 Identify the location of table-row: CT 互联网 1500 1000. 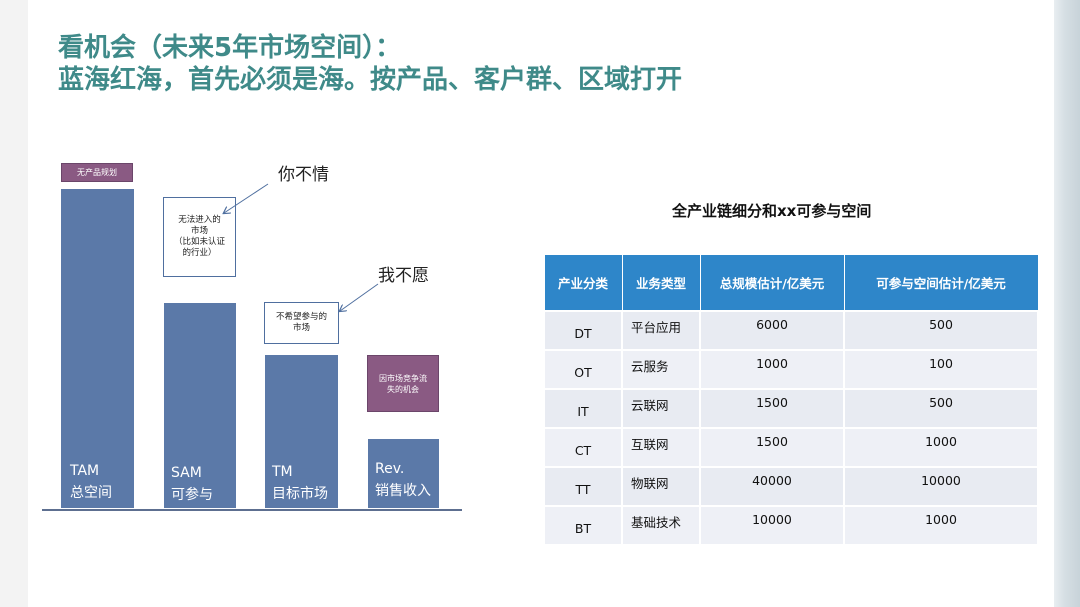
(791, 447).